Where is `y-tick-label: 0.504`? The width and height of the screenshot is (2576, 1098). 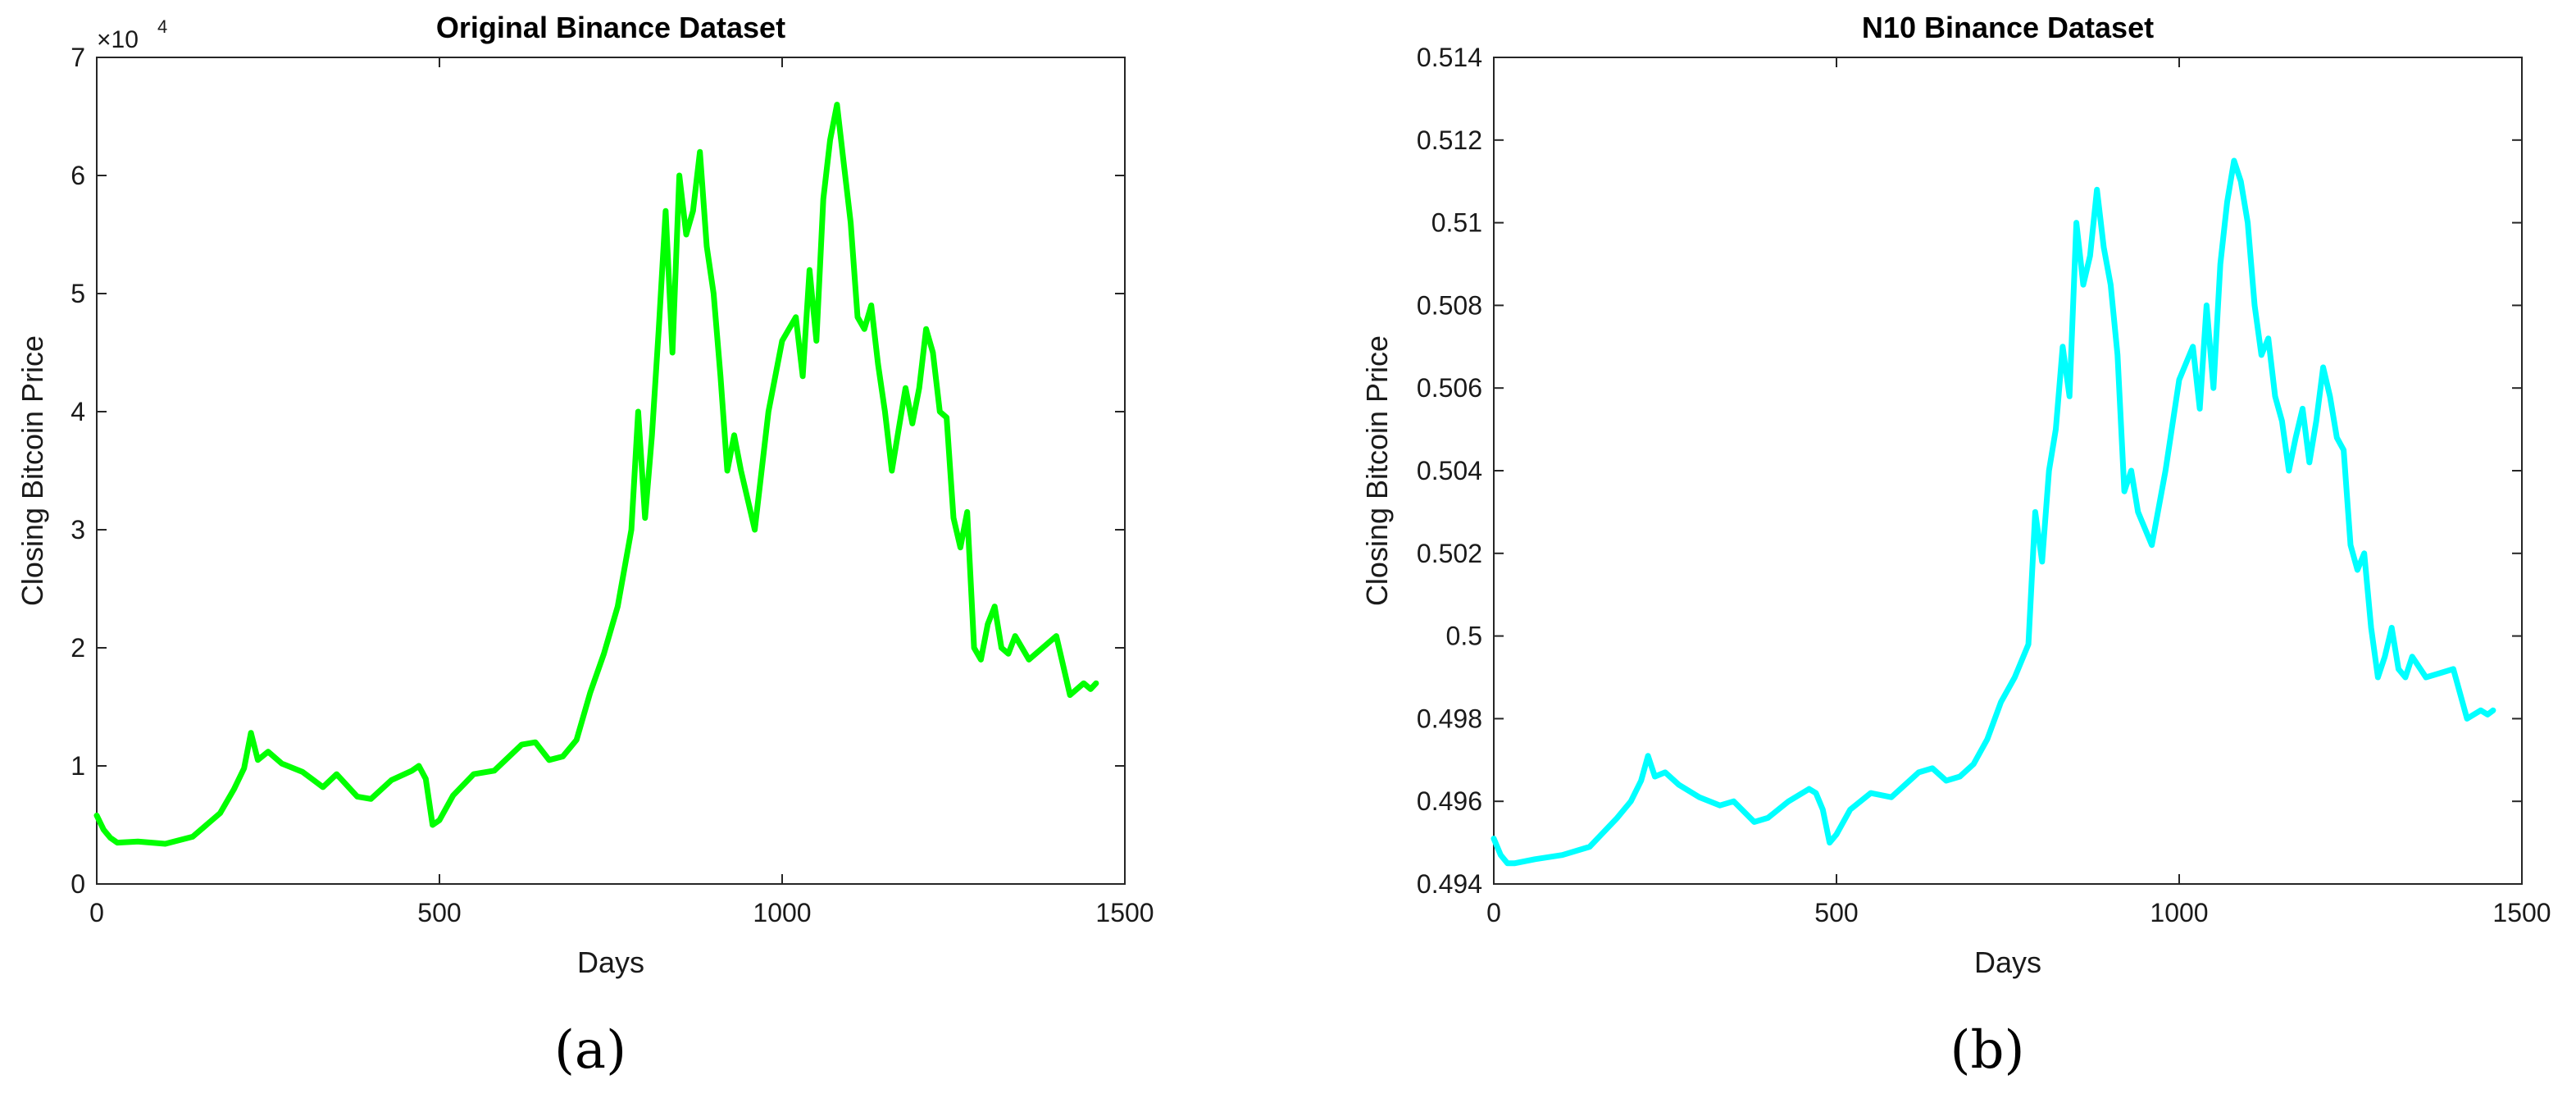 y-tick-label: 0.504 is located at coordinates (1450, 470).